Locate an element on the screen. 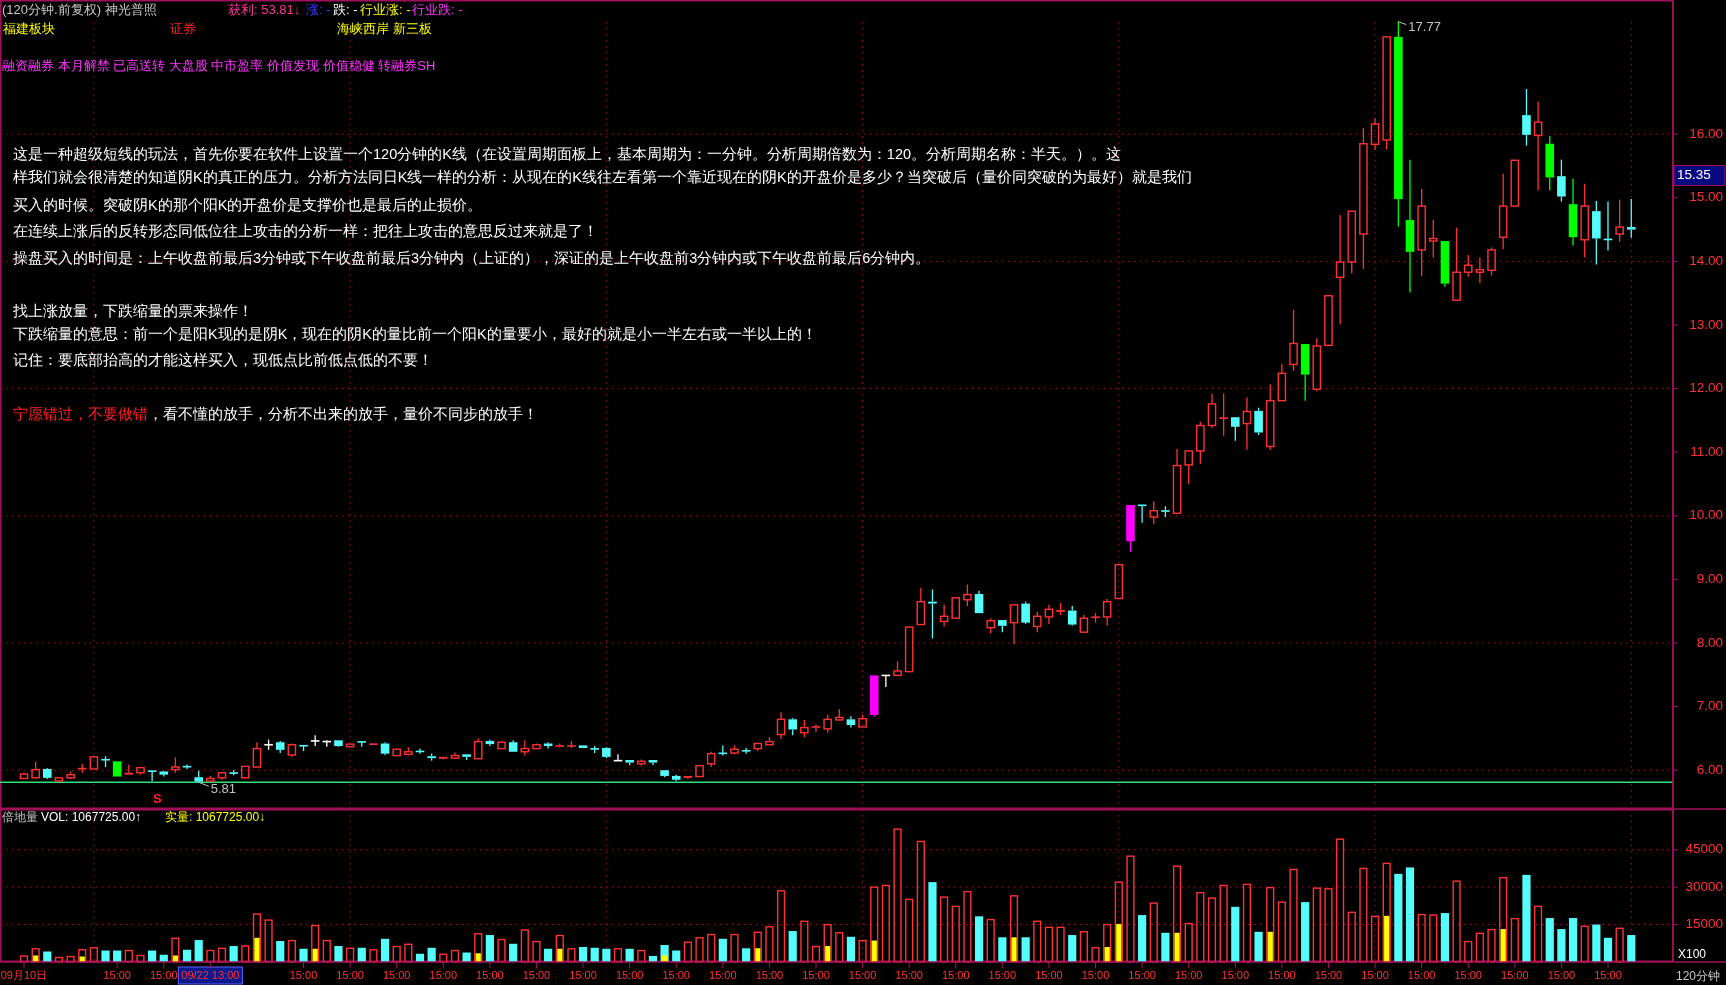  annotation: 行业跌: - is located at coordinates (437, 10).